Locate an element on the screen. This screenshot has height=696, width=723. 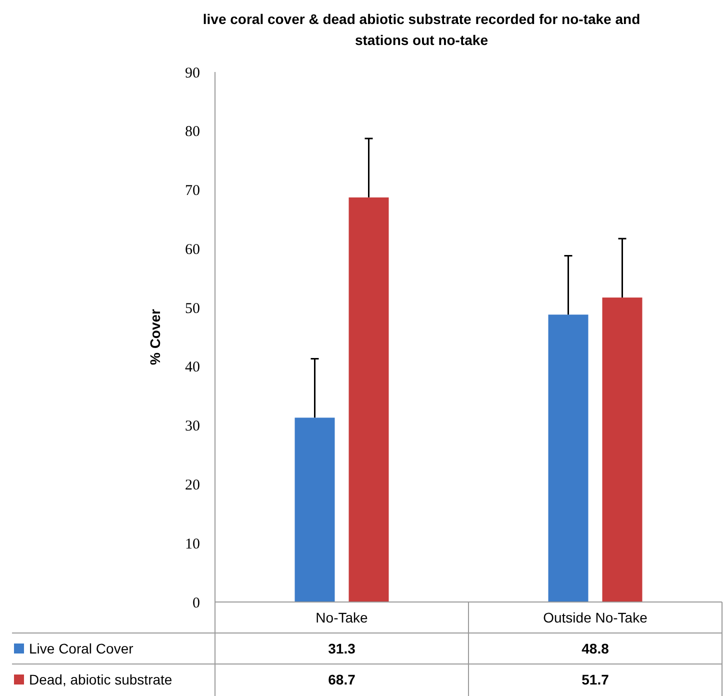
y-tick-label: 20 is located at coordinates (192, 485).